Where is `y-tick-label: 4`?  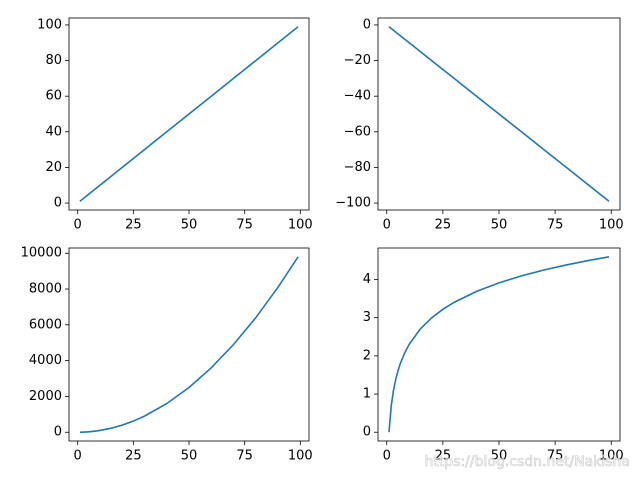 y-tick-label: 4 is located at coordinates (367, 279).